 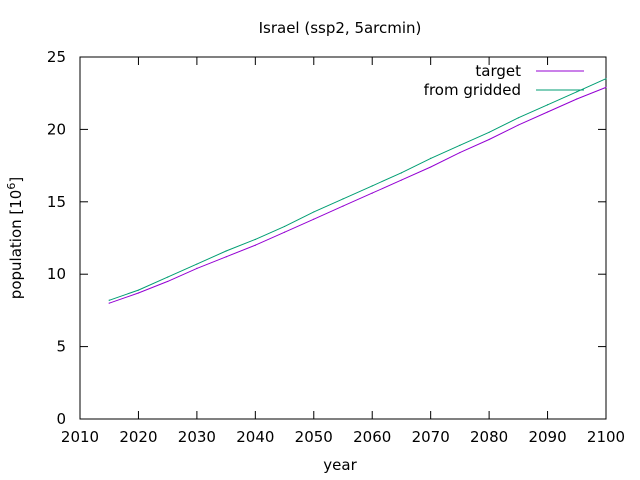 I want to click on chart-title: Israel (ssp2, 5arcmin), so click(x=340, y=28).